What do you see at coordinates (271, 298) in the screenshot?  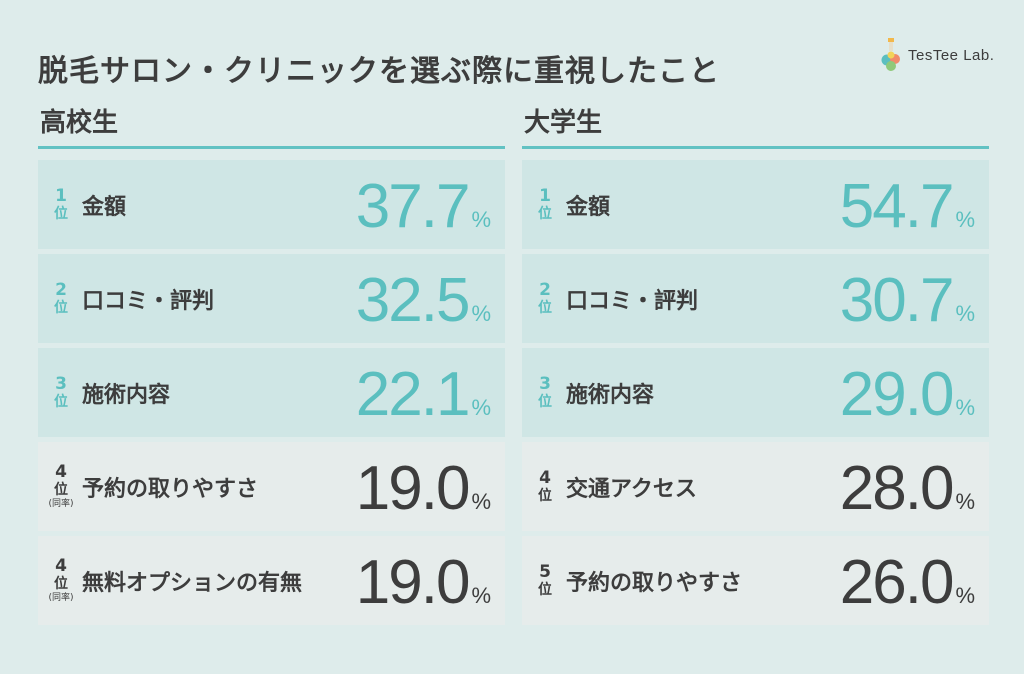 I see `ranking-row: 2 位口コミ・評判 32.5%` at bounding box center [271, 298].